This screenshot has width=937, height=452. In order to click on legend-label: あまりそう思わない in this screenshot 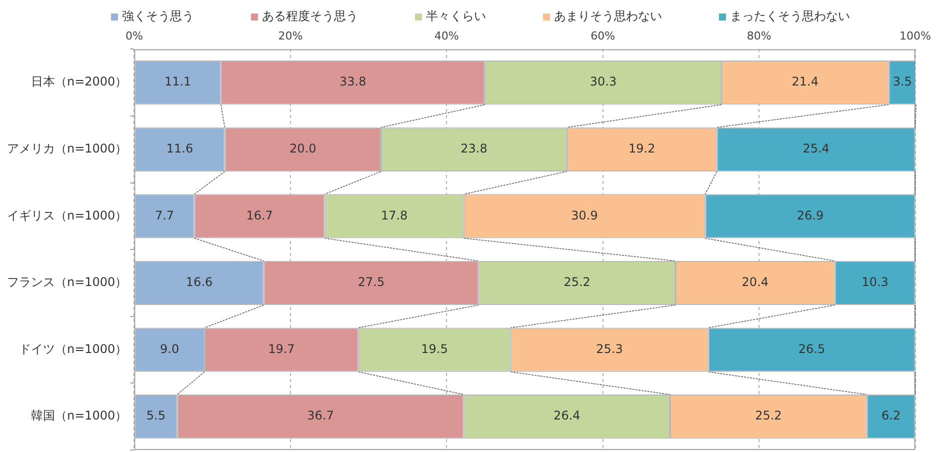, I will do `click(608, 16)`.